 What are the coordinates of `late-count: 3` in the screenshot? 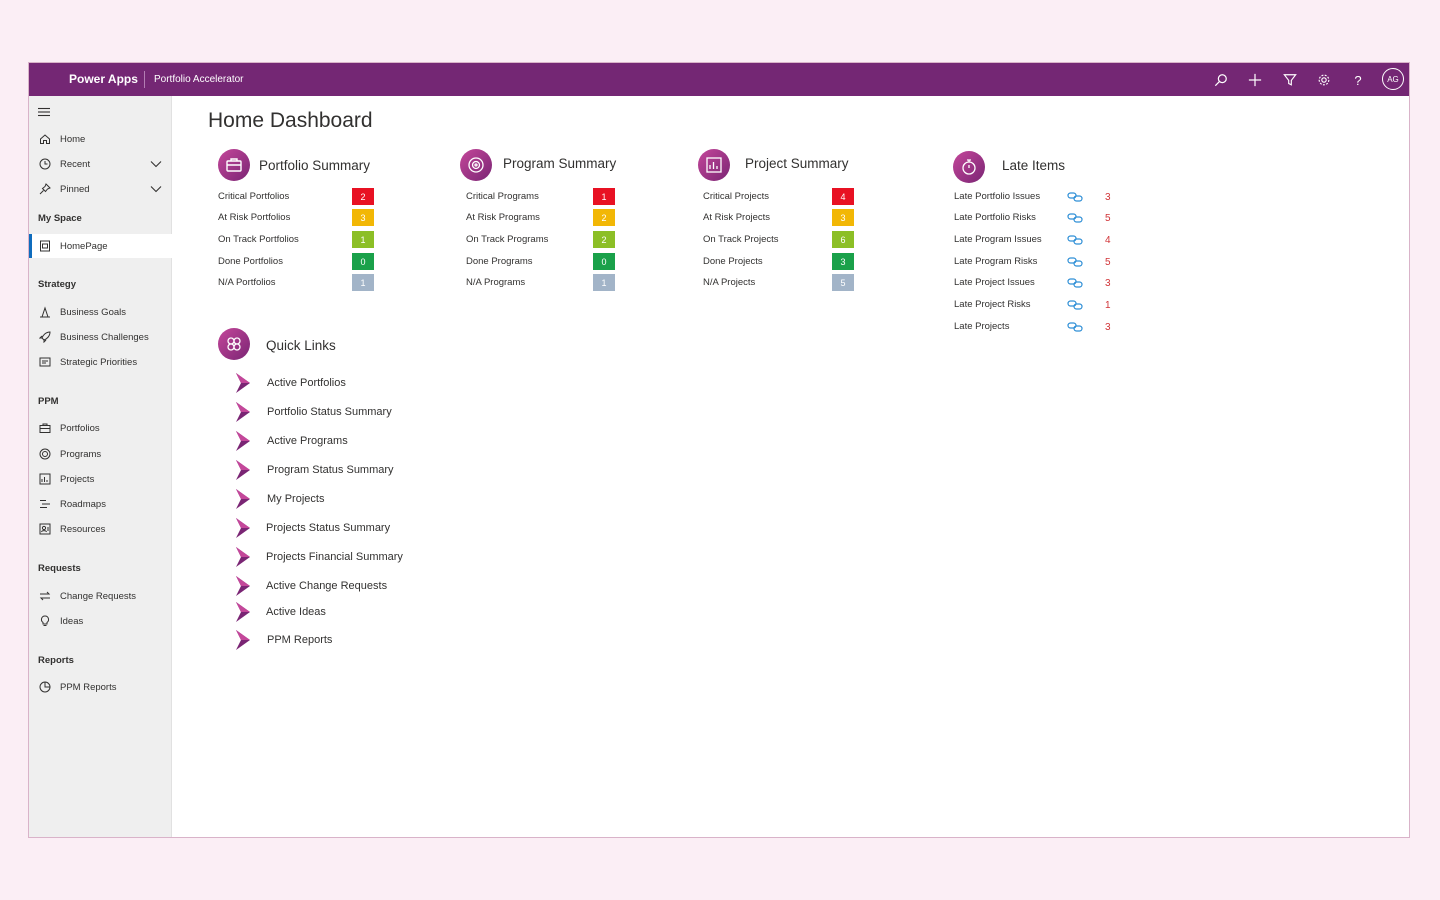 It's located at (1108, 197).